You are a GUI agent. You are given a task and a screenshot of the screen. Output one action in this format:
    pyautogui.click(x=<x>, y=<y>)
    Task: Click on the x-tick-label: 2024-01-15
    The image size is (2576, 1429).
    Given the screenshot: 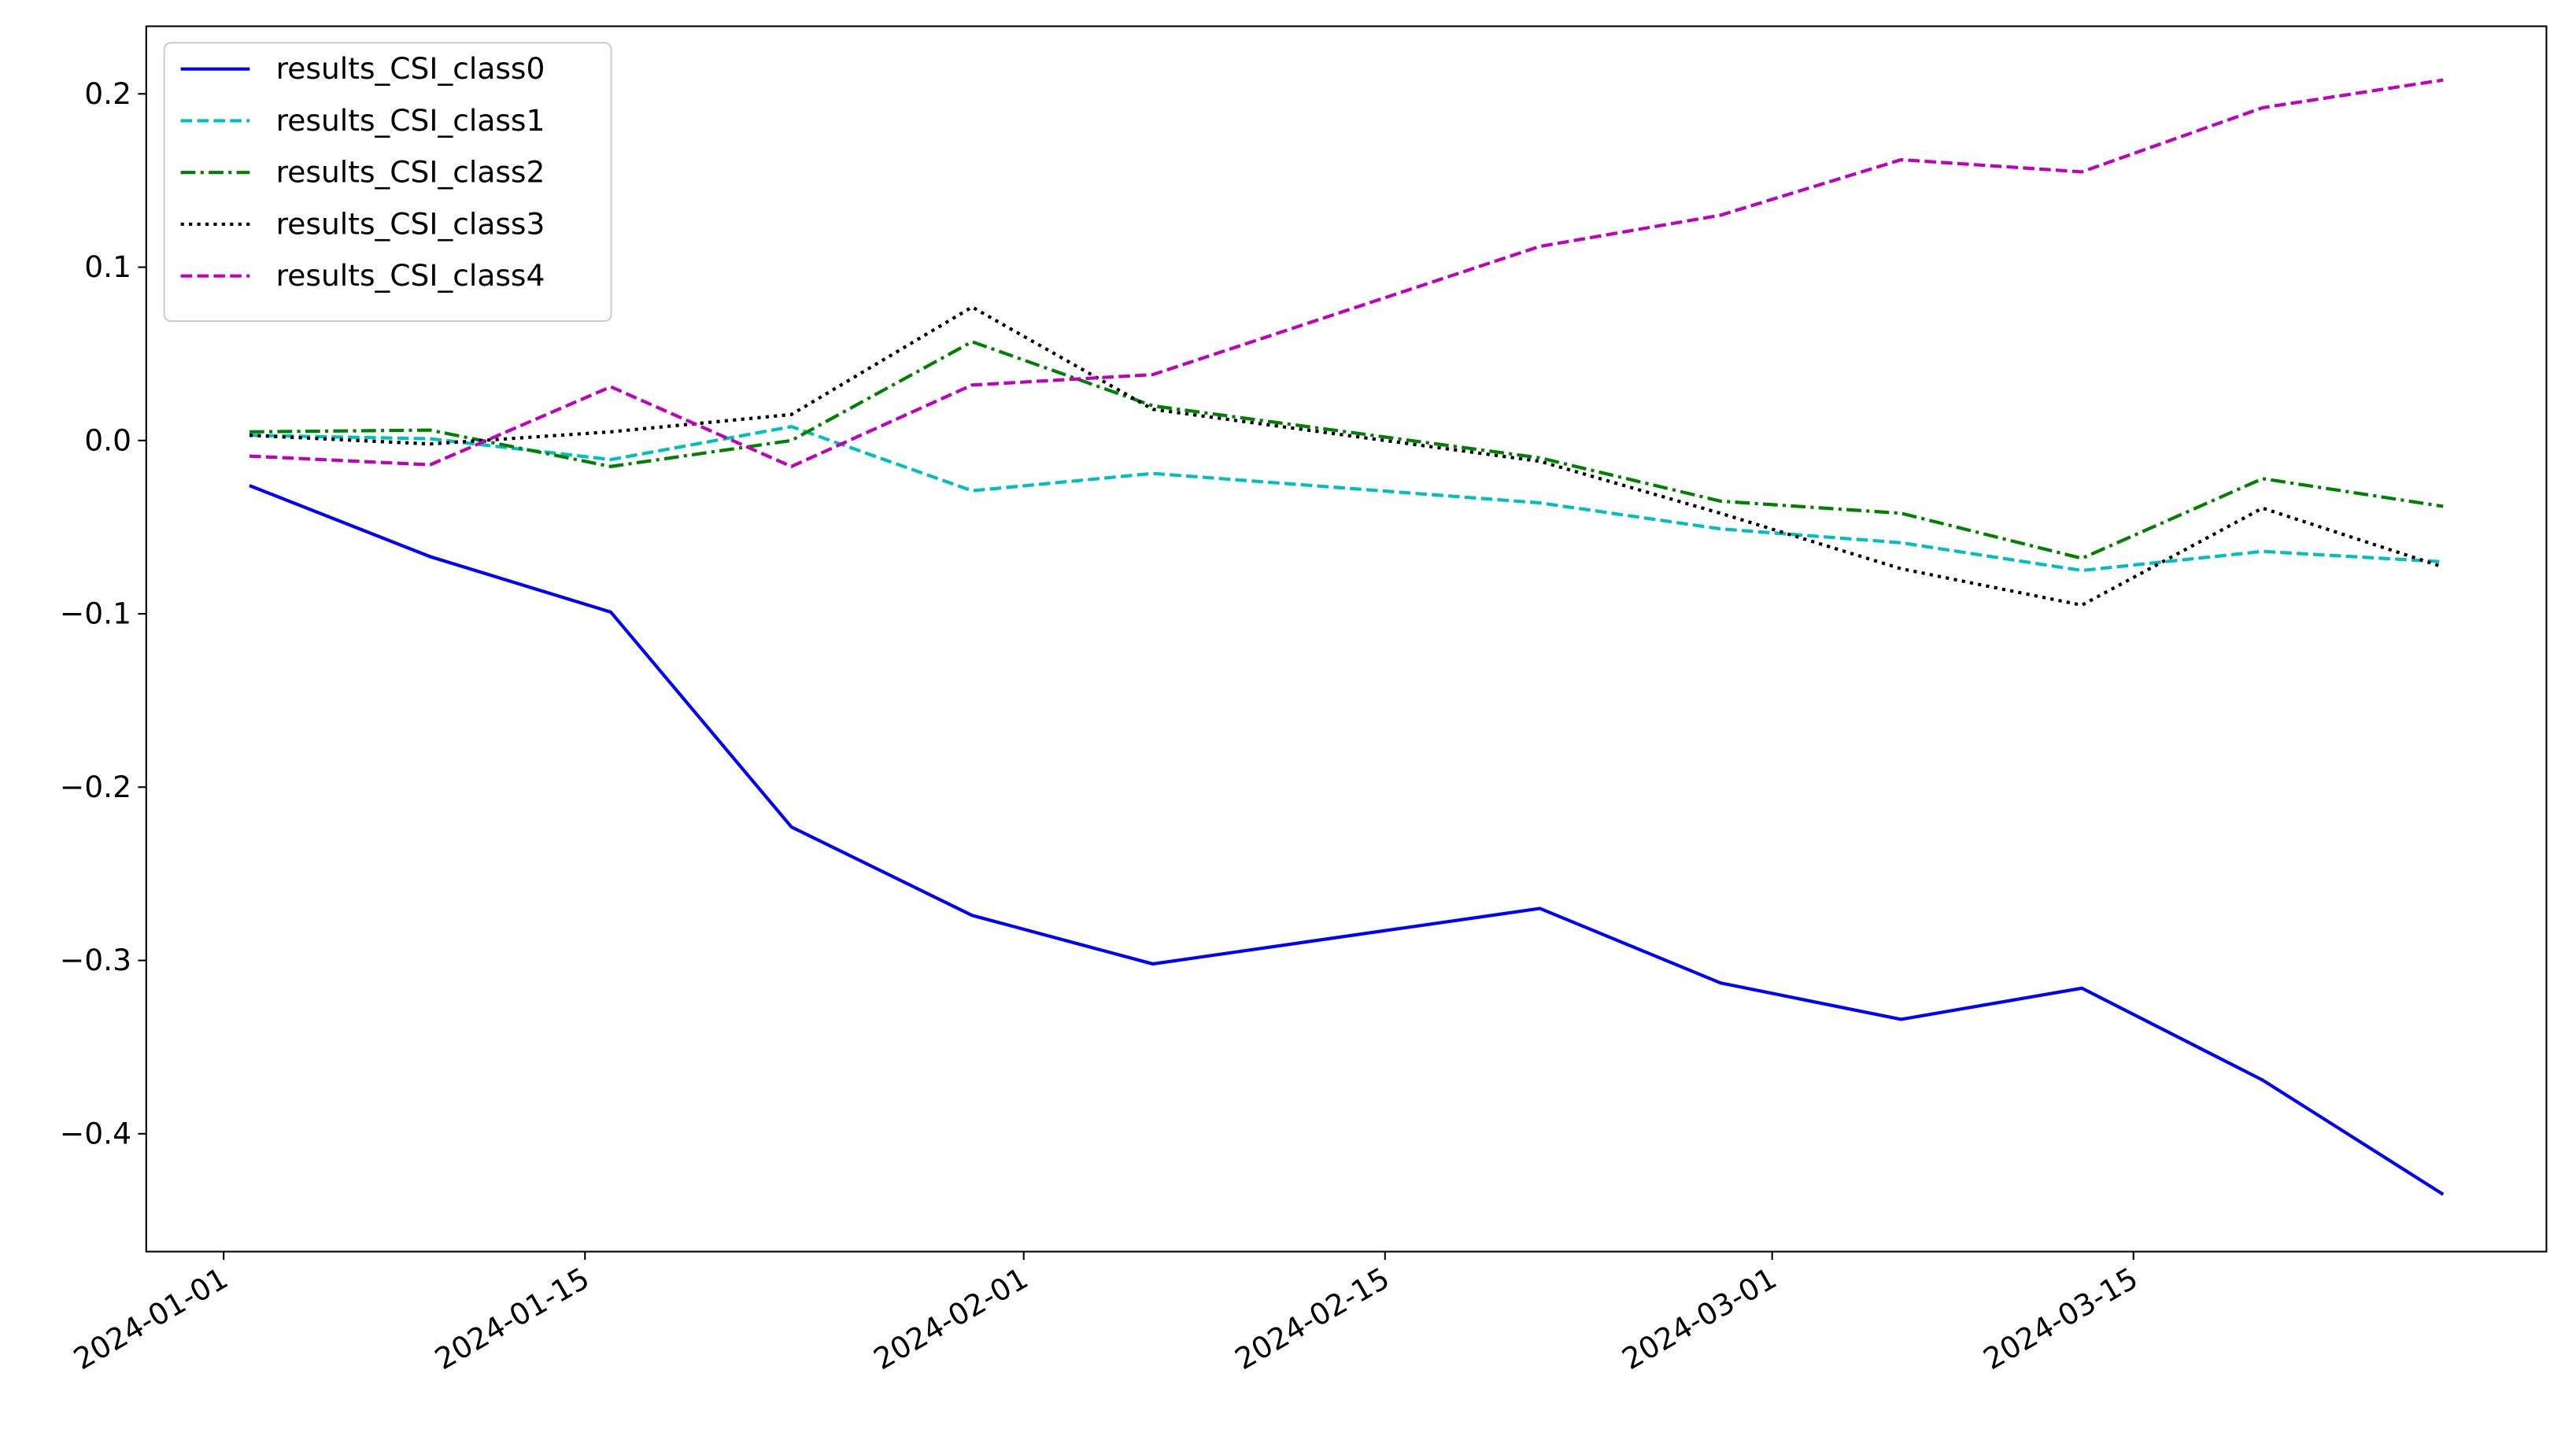 What is the action you would take?
    pyautogui.click(x=512, y=1318)
    